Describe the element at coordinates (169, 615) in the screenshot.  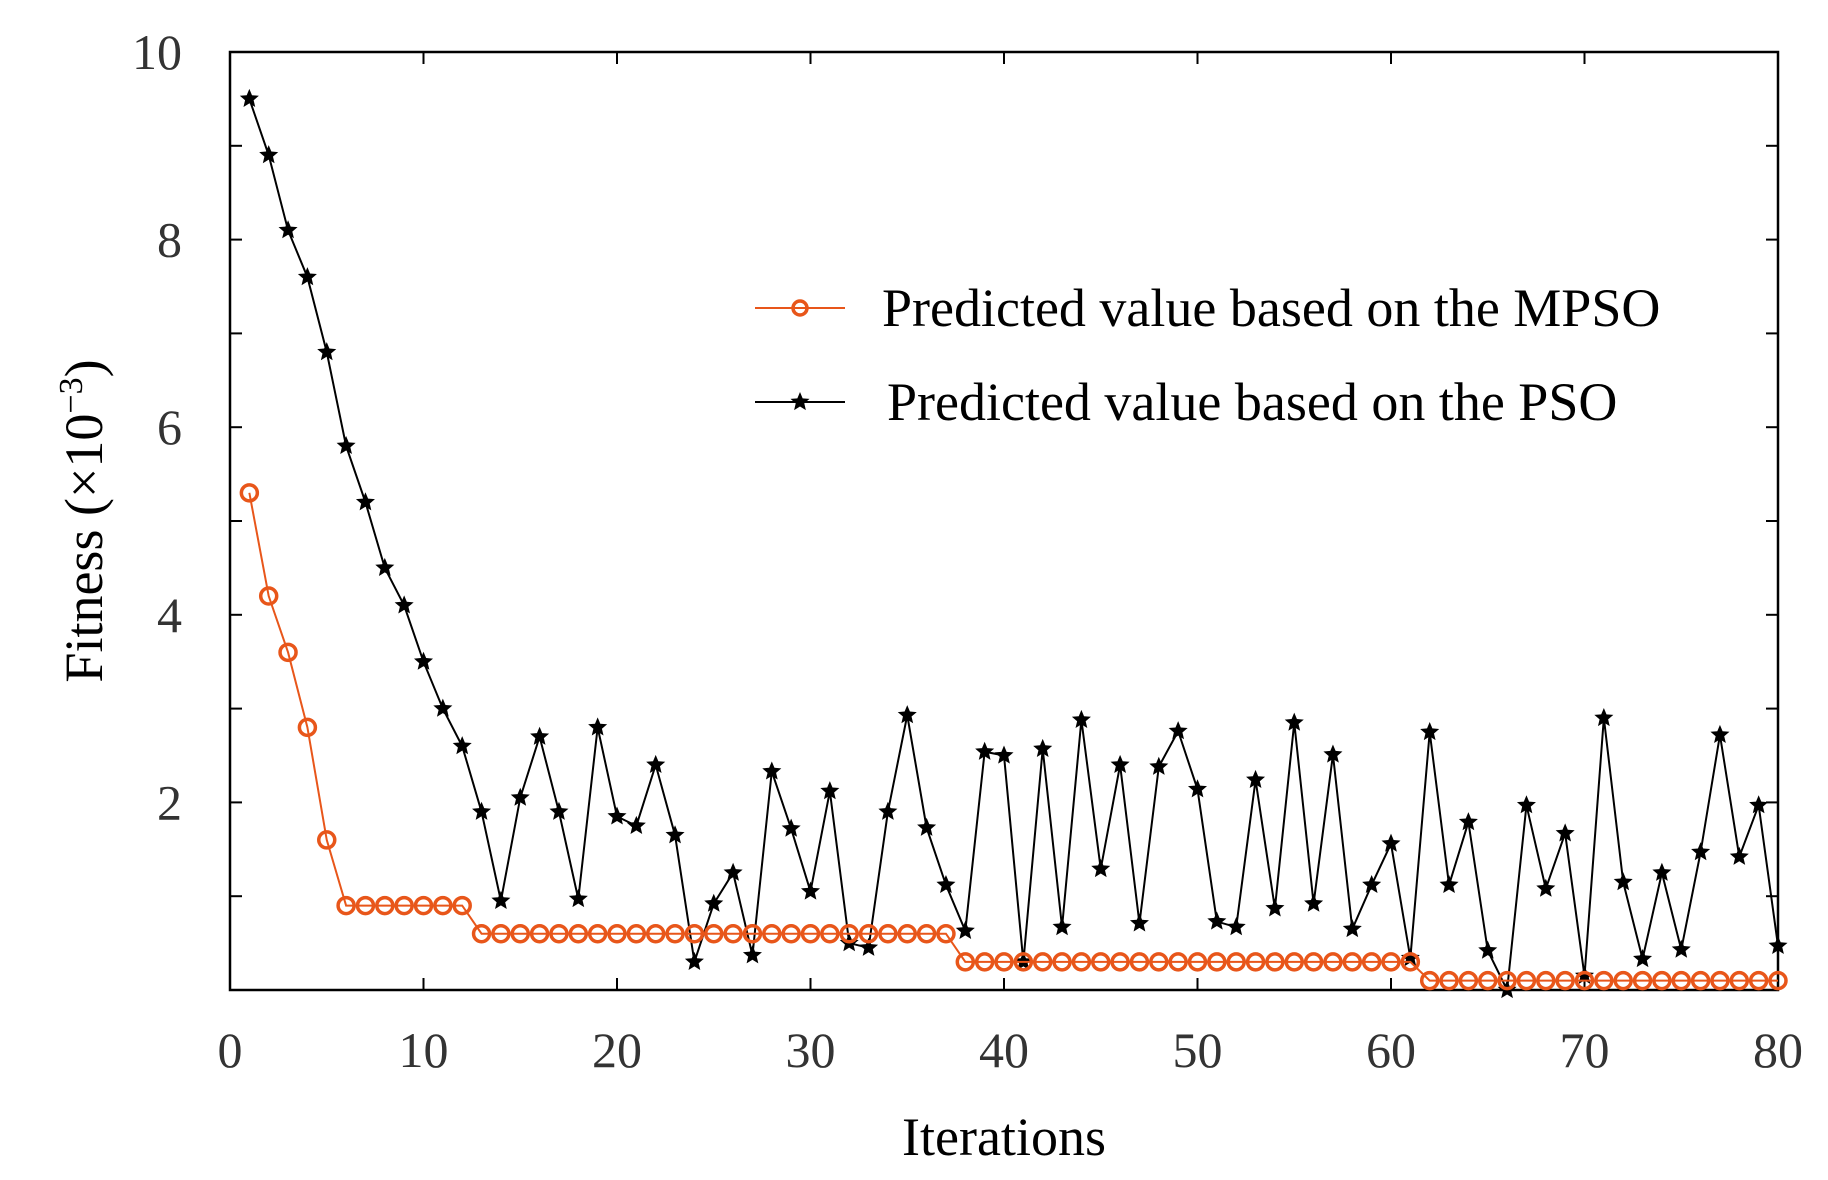
I see `y-tick-label: 4` at that location.